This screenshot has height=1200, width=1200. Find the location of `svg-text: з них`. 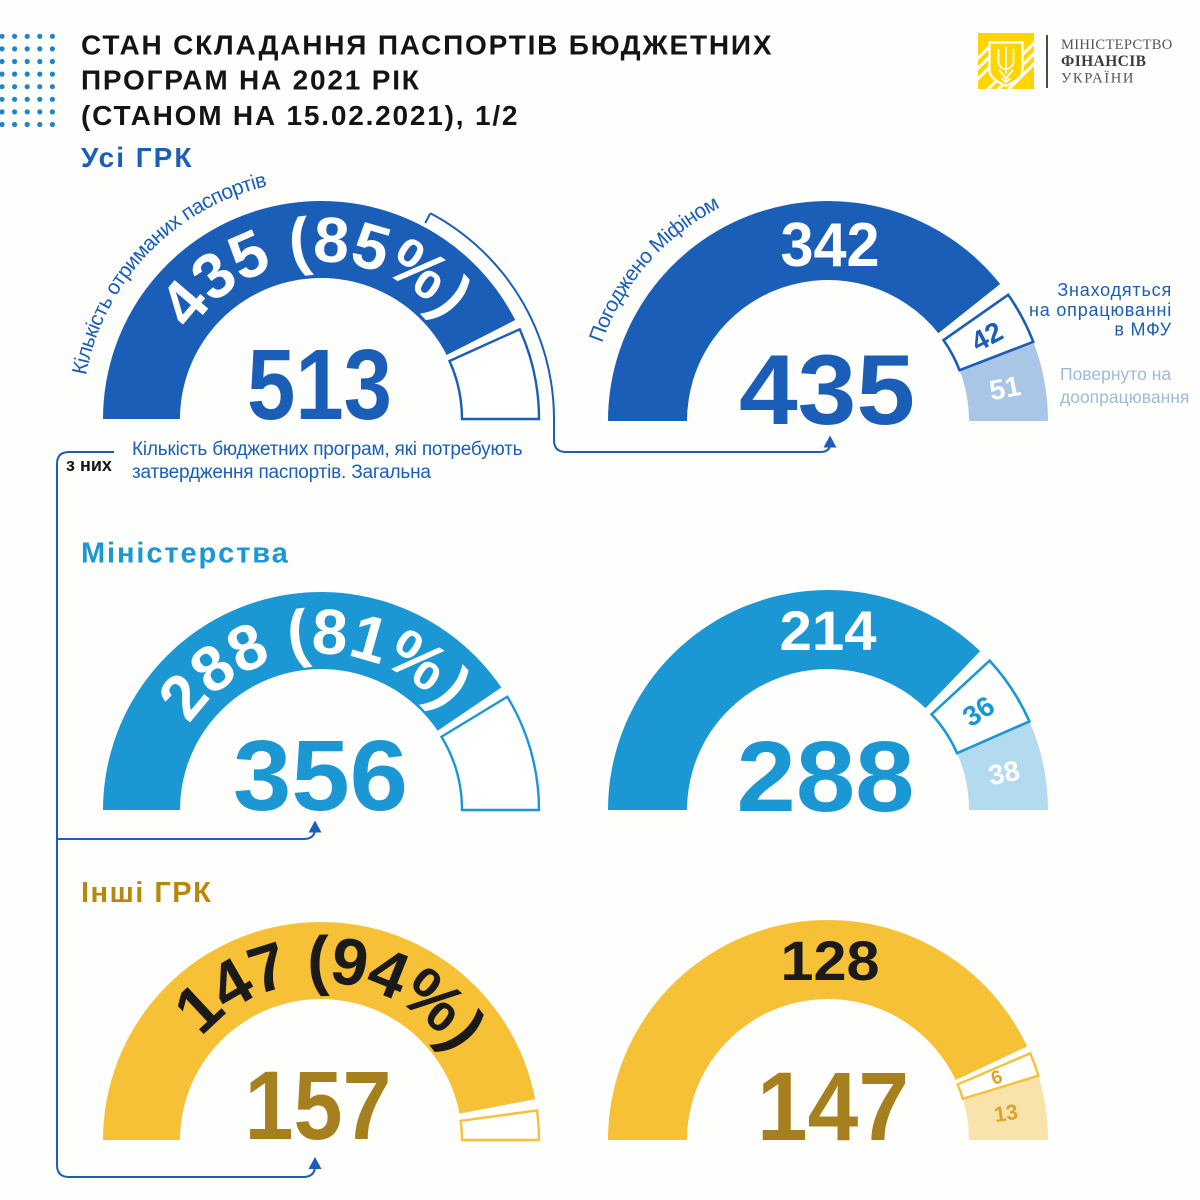

svg-text: з них is located at coordinates (89, 465).